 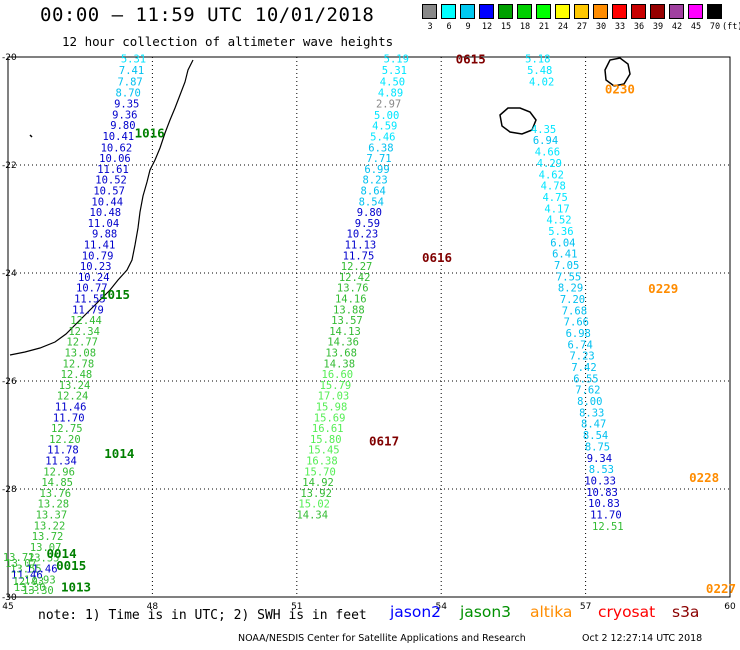 I want to click on s3a-swh-label: 6.04, so click(x=562, y=243).